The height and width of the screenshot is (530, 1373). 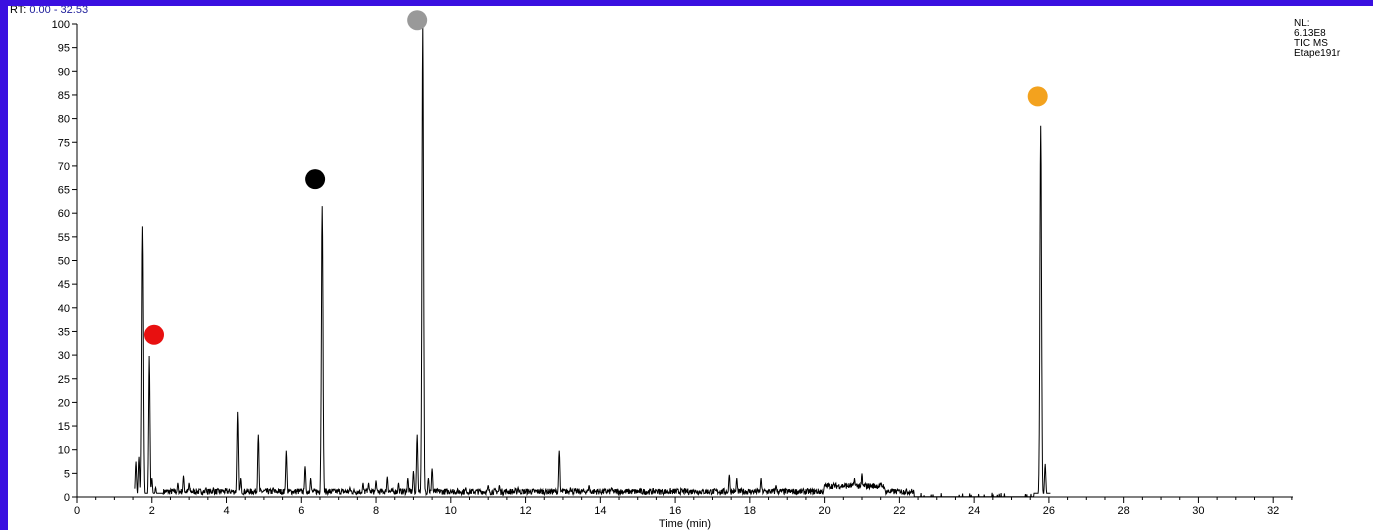 I want to click on rt-range-label: RT: 0.00 - 32.53, so click(x=49, y=11).